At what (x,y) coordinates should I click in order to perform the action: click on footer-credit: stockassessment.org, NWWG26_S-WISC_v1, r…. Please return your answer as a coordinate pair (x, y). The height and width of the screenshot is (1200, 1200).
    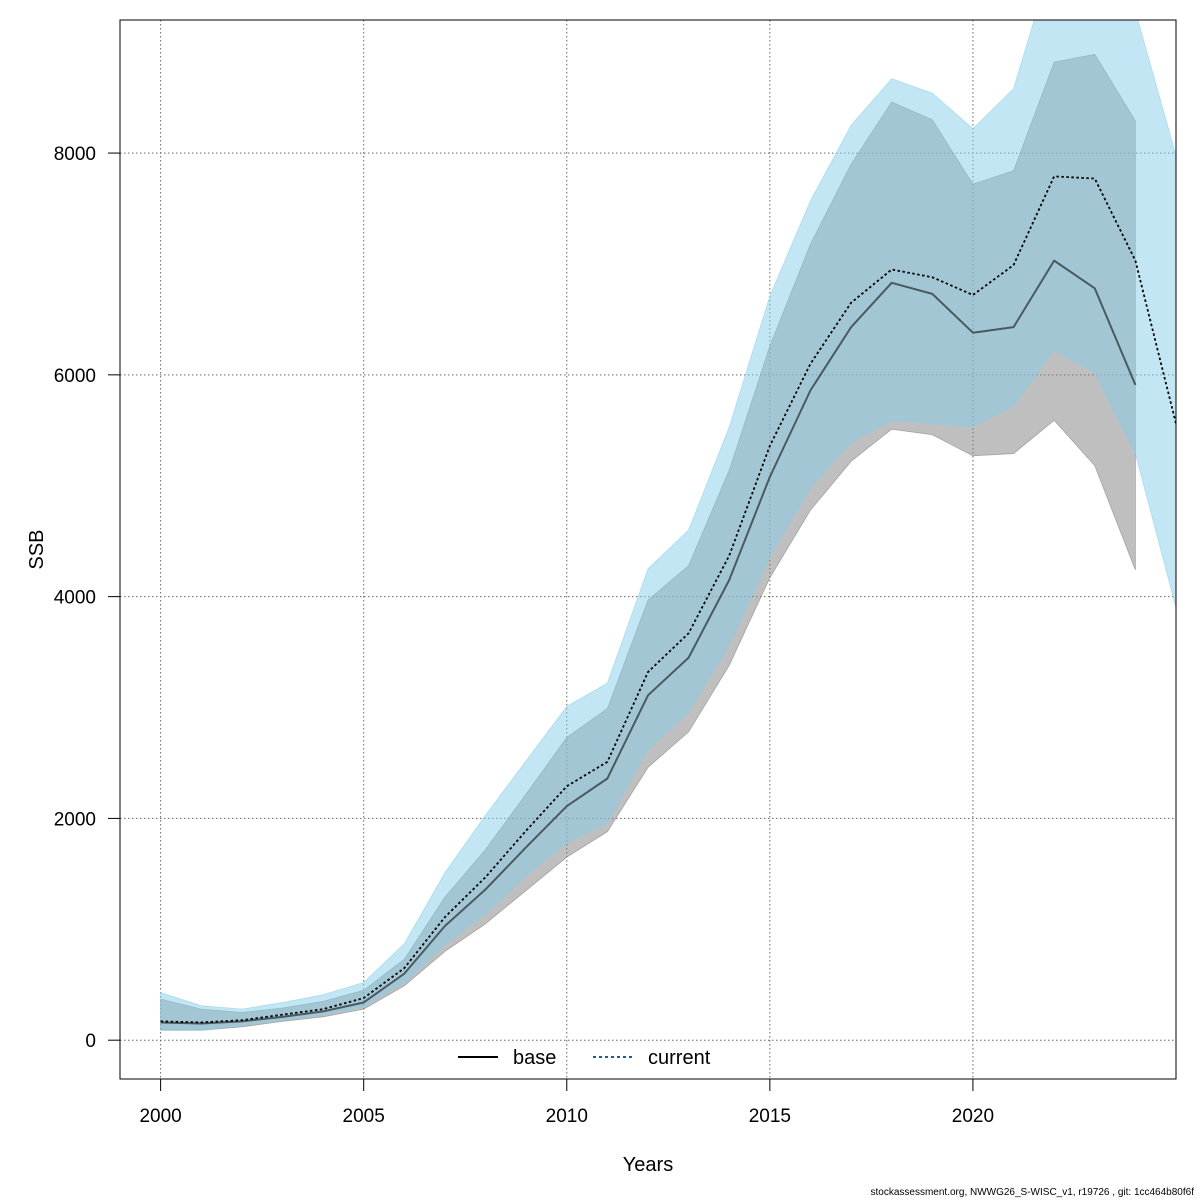
    Looking at the image, I should click on (1032, 1192).